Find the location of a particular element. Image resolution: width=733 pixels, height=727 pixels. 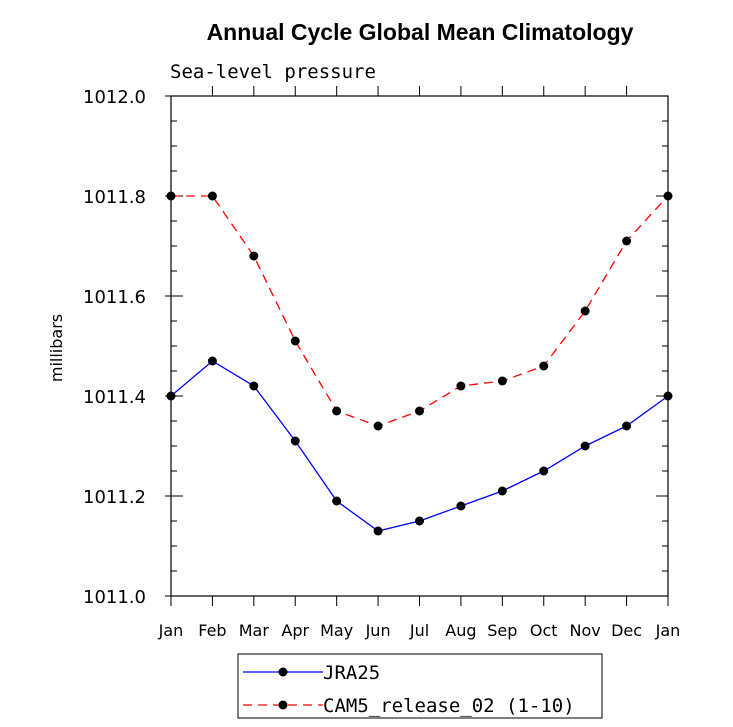

legend-box is located at coordinates (420, 686).